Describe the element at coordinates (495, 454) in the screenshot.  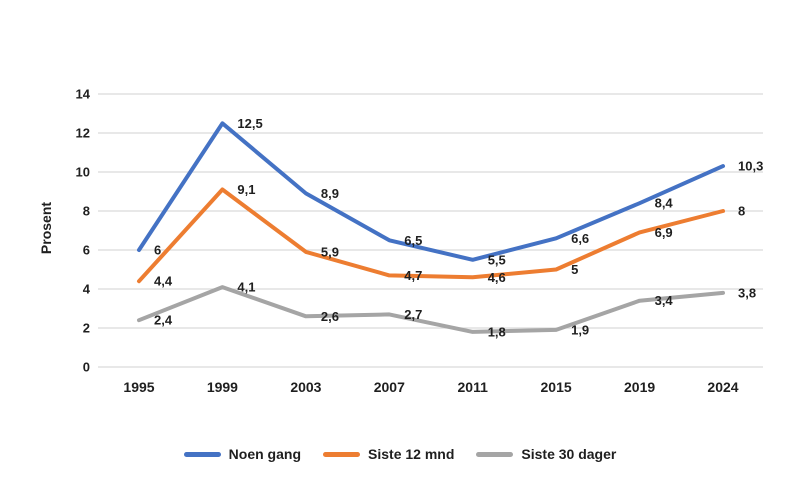
I see `legend-line-swatch-gray` at that location.